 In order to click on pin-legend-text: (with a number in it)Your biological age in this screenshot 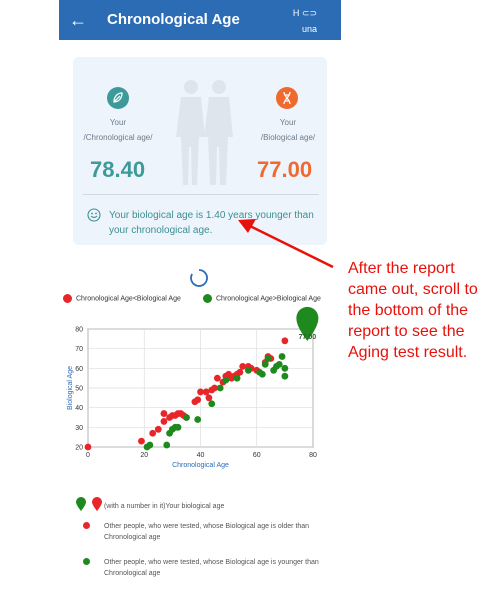, I will do `click(164, 506)`.